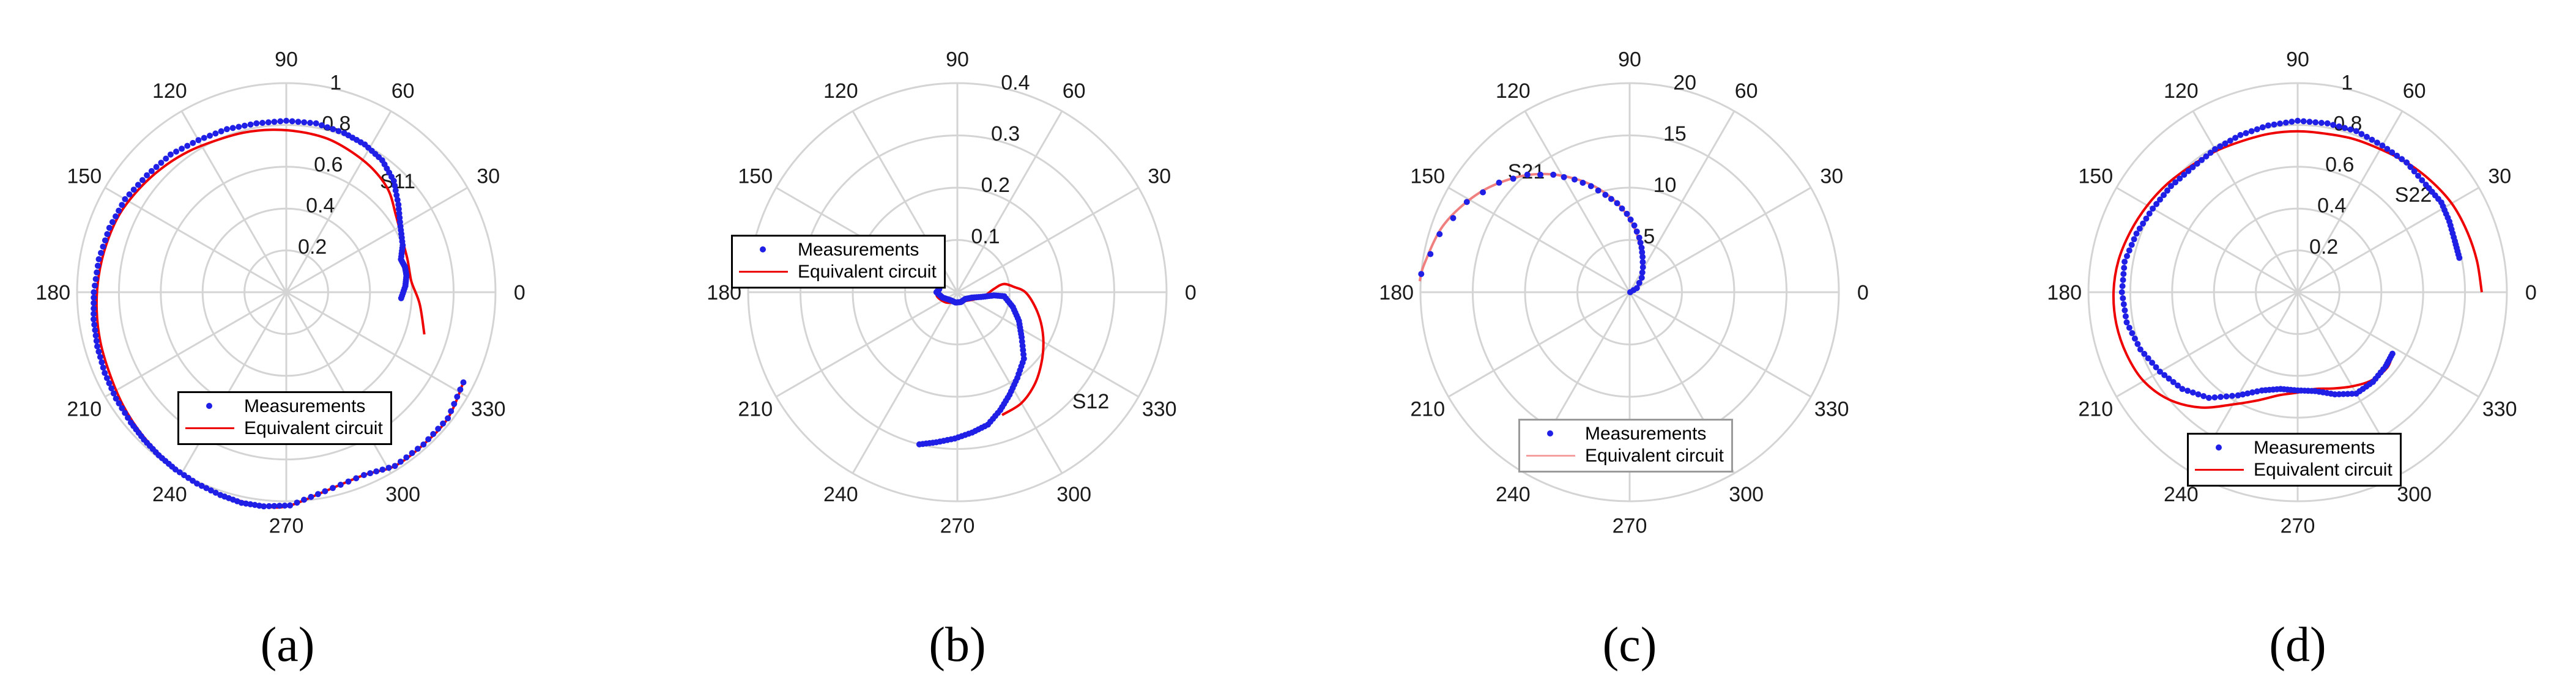 This screenshot has width=2576, height=692. I want to click on radial-tick-label: 0.3, so click(1005, 133).